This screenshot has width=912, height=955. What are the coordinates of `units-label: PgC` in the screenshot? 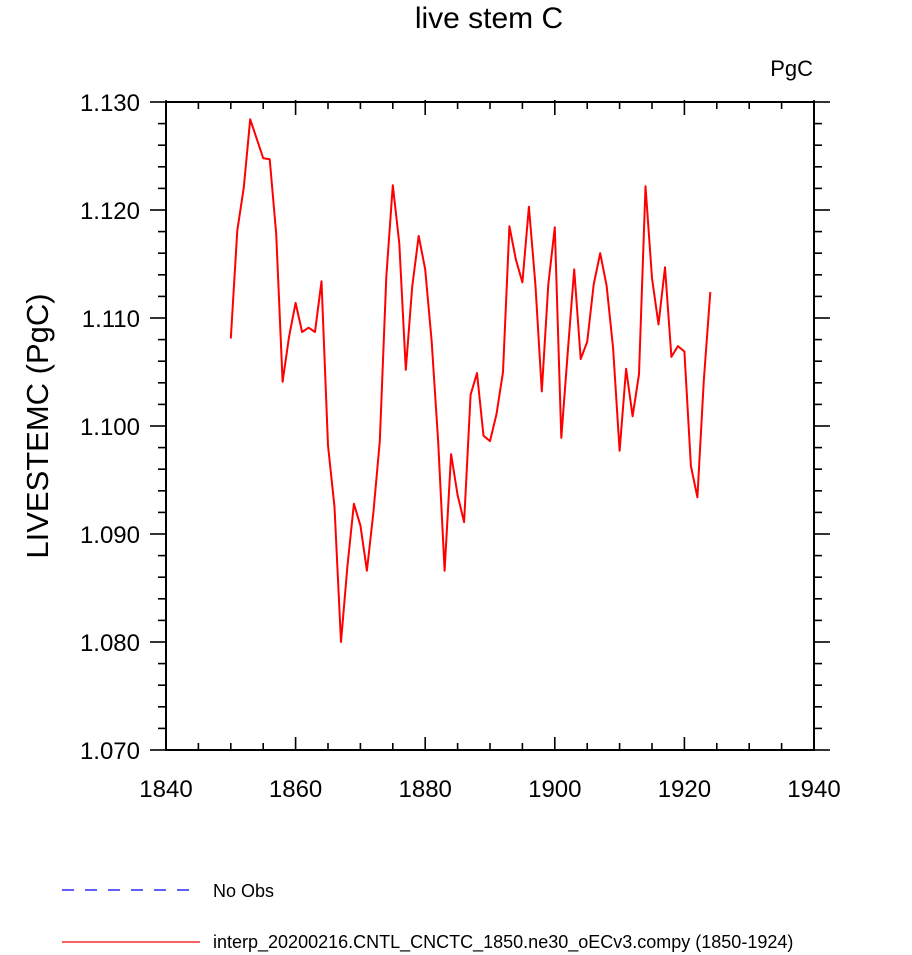 It's located at (791, 68).